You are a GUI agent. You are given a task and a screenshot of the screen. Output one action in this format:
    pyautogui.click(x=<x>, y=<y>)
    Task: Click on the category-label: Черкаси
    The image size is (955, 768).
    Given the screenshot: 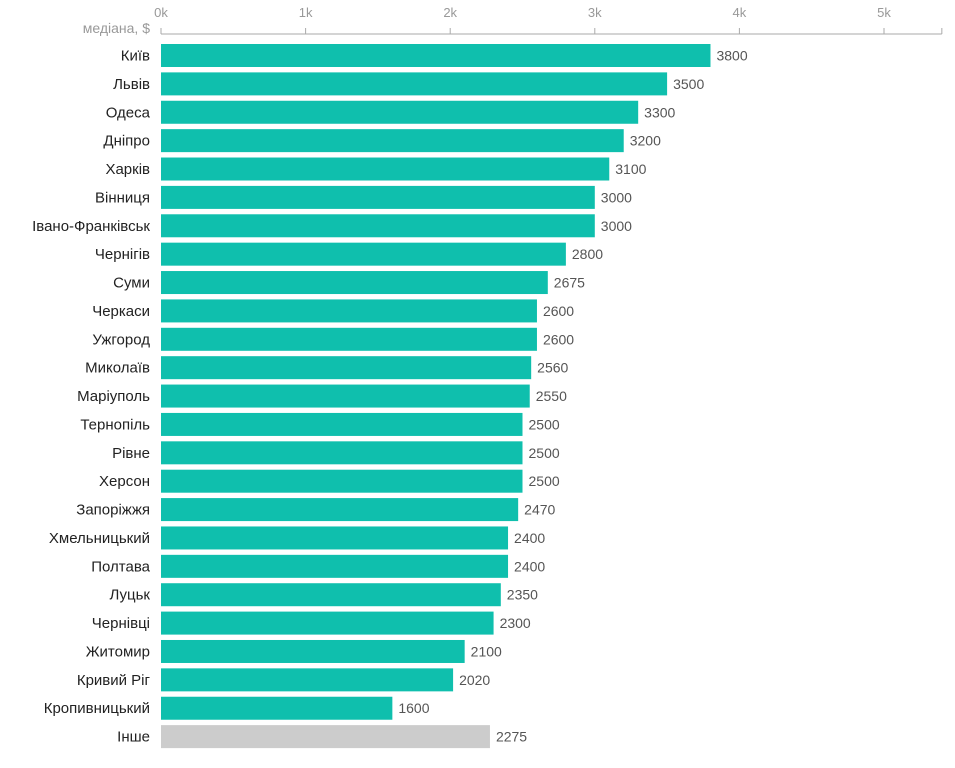 What is the action you would take?
    pyautogui.click(x=121, y=311)
    